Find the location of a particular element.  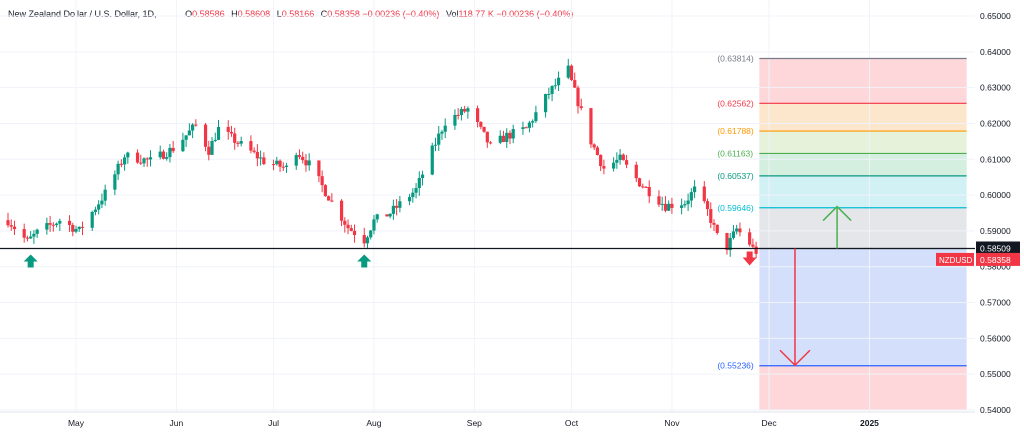

support-price-label: 0.58509 is located at coordinates (995, 248).